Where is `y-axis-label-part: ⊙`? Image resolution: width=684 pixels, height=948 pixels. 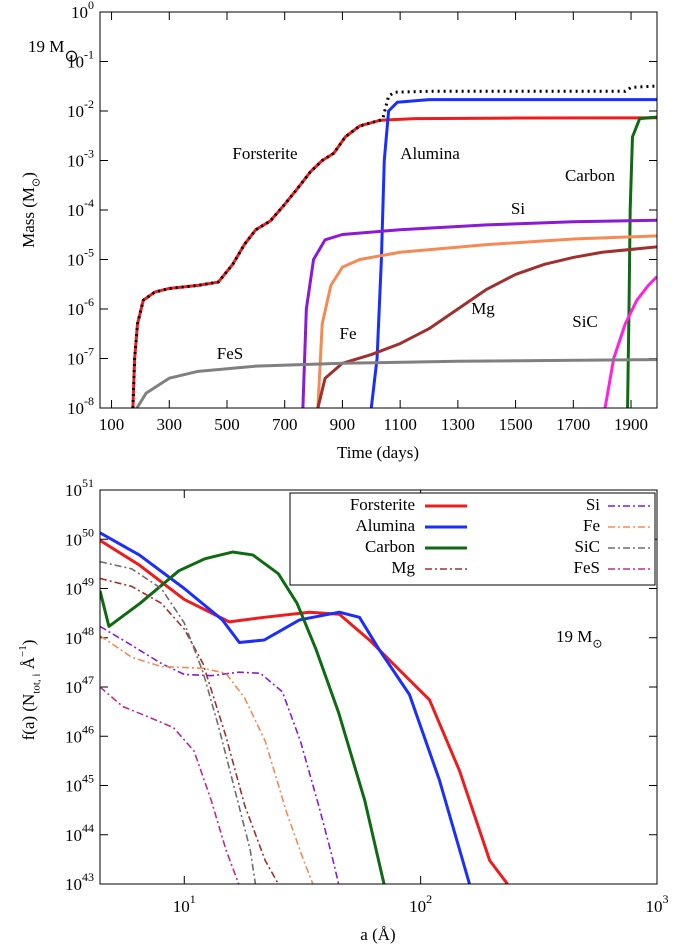
y-axis-label-part: ⊙ is located at coordinates (36, 182).